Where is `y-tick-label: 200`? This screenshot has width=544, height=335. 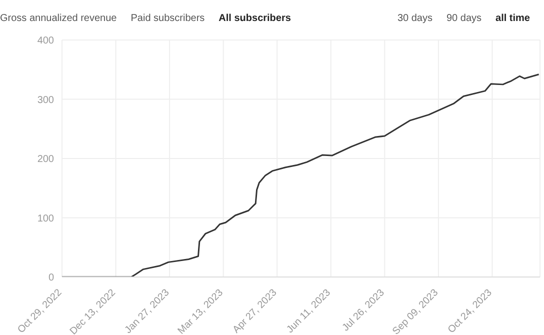 y-tick-label: 200 is located at coordinates (45, 160).